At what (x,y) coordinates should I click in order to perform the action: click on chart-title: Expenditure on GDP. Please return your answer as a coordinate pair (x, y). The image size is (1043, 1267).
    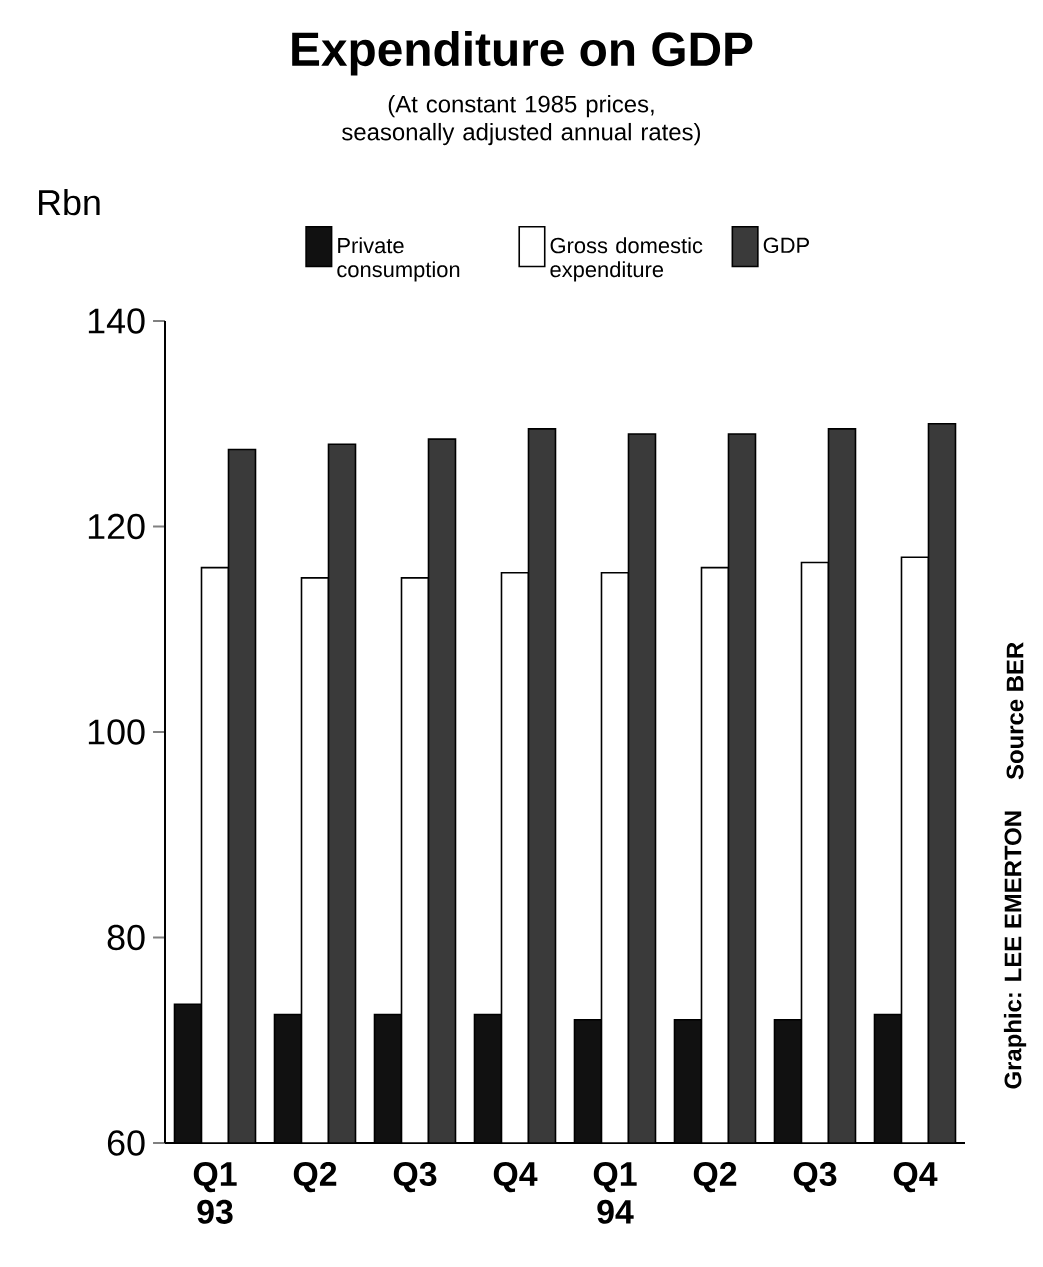
    Looking at the image, I should click on (522, 53).